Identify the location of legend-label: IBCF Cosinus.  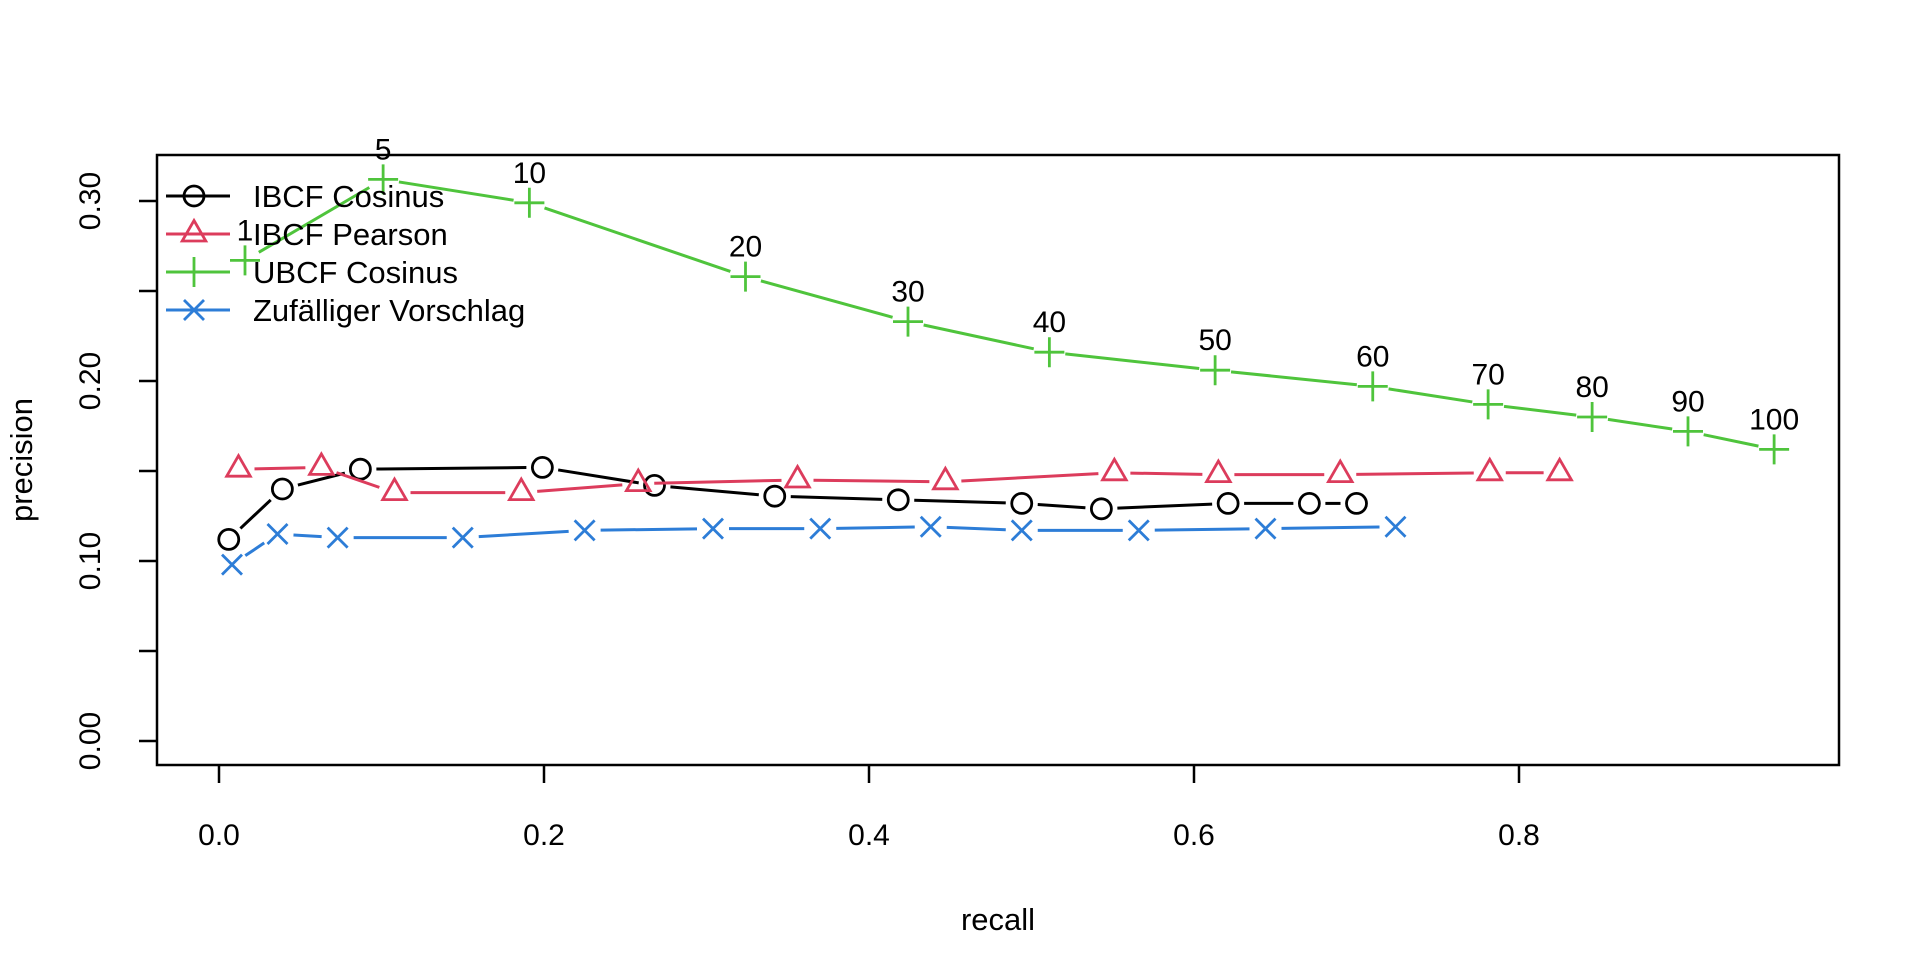
(348, 196).